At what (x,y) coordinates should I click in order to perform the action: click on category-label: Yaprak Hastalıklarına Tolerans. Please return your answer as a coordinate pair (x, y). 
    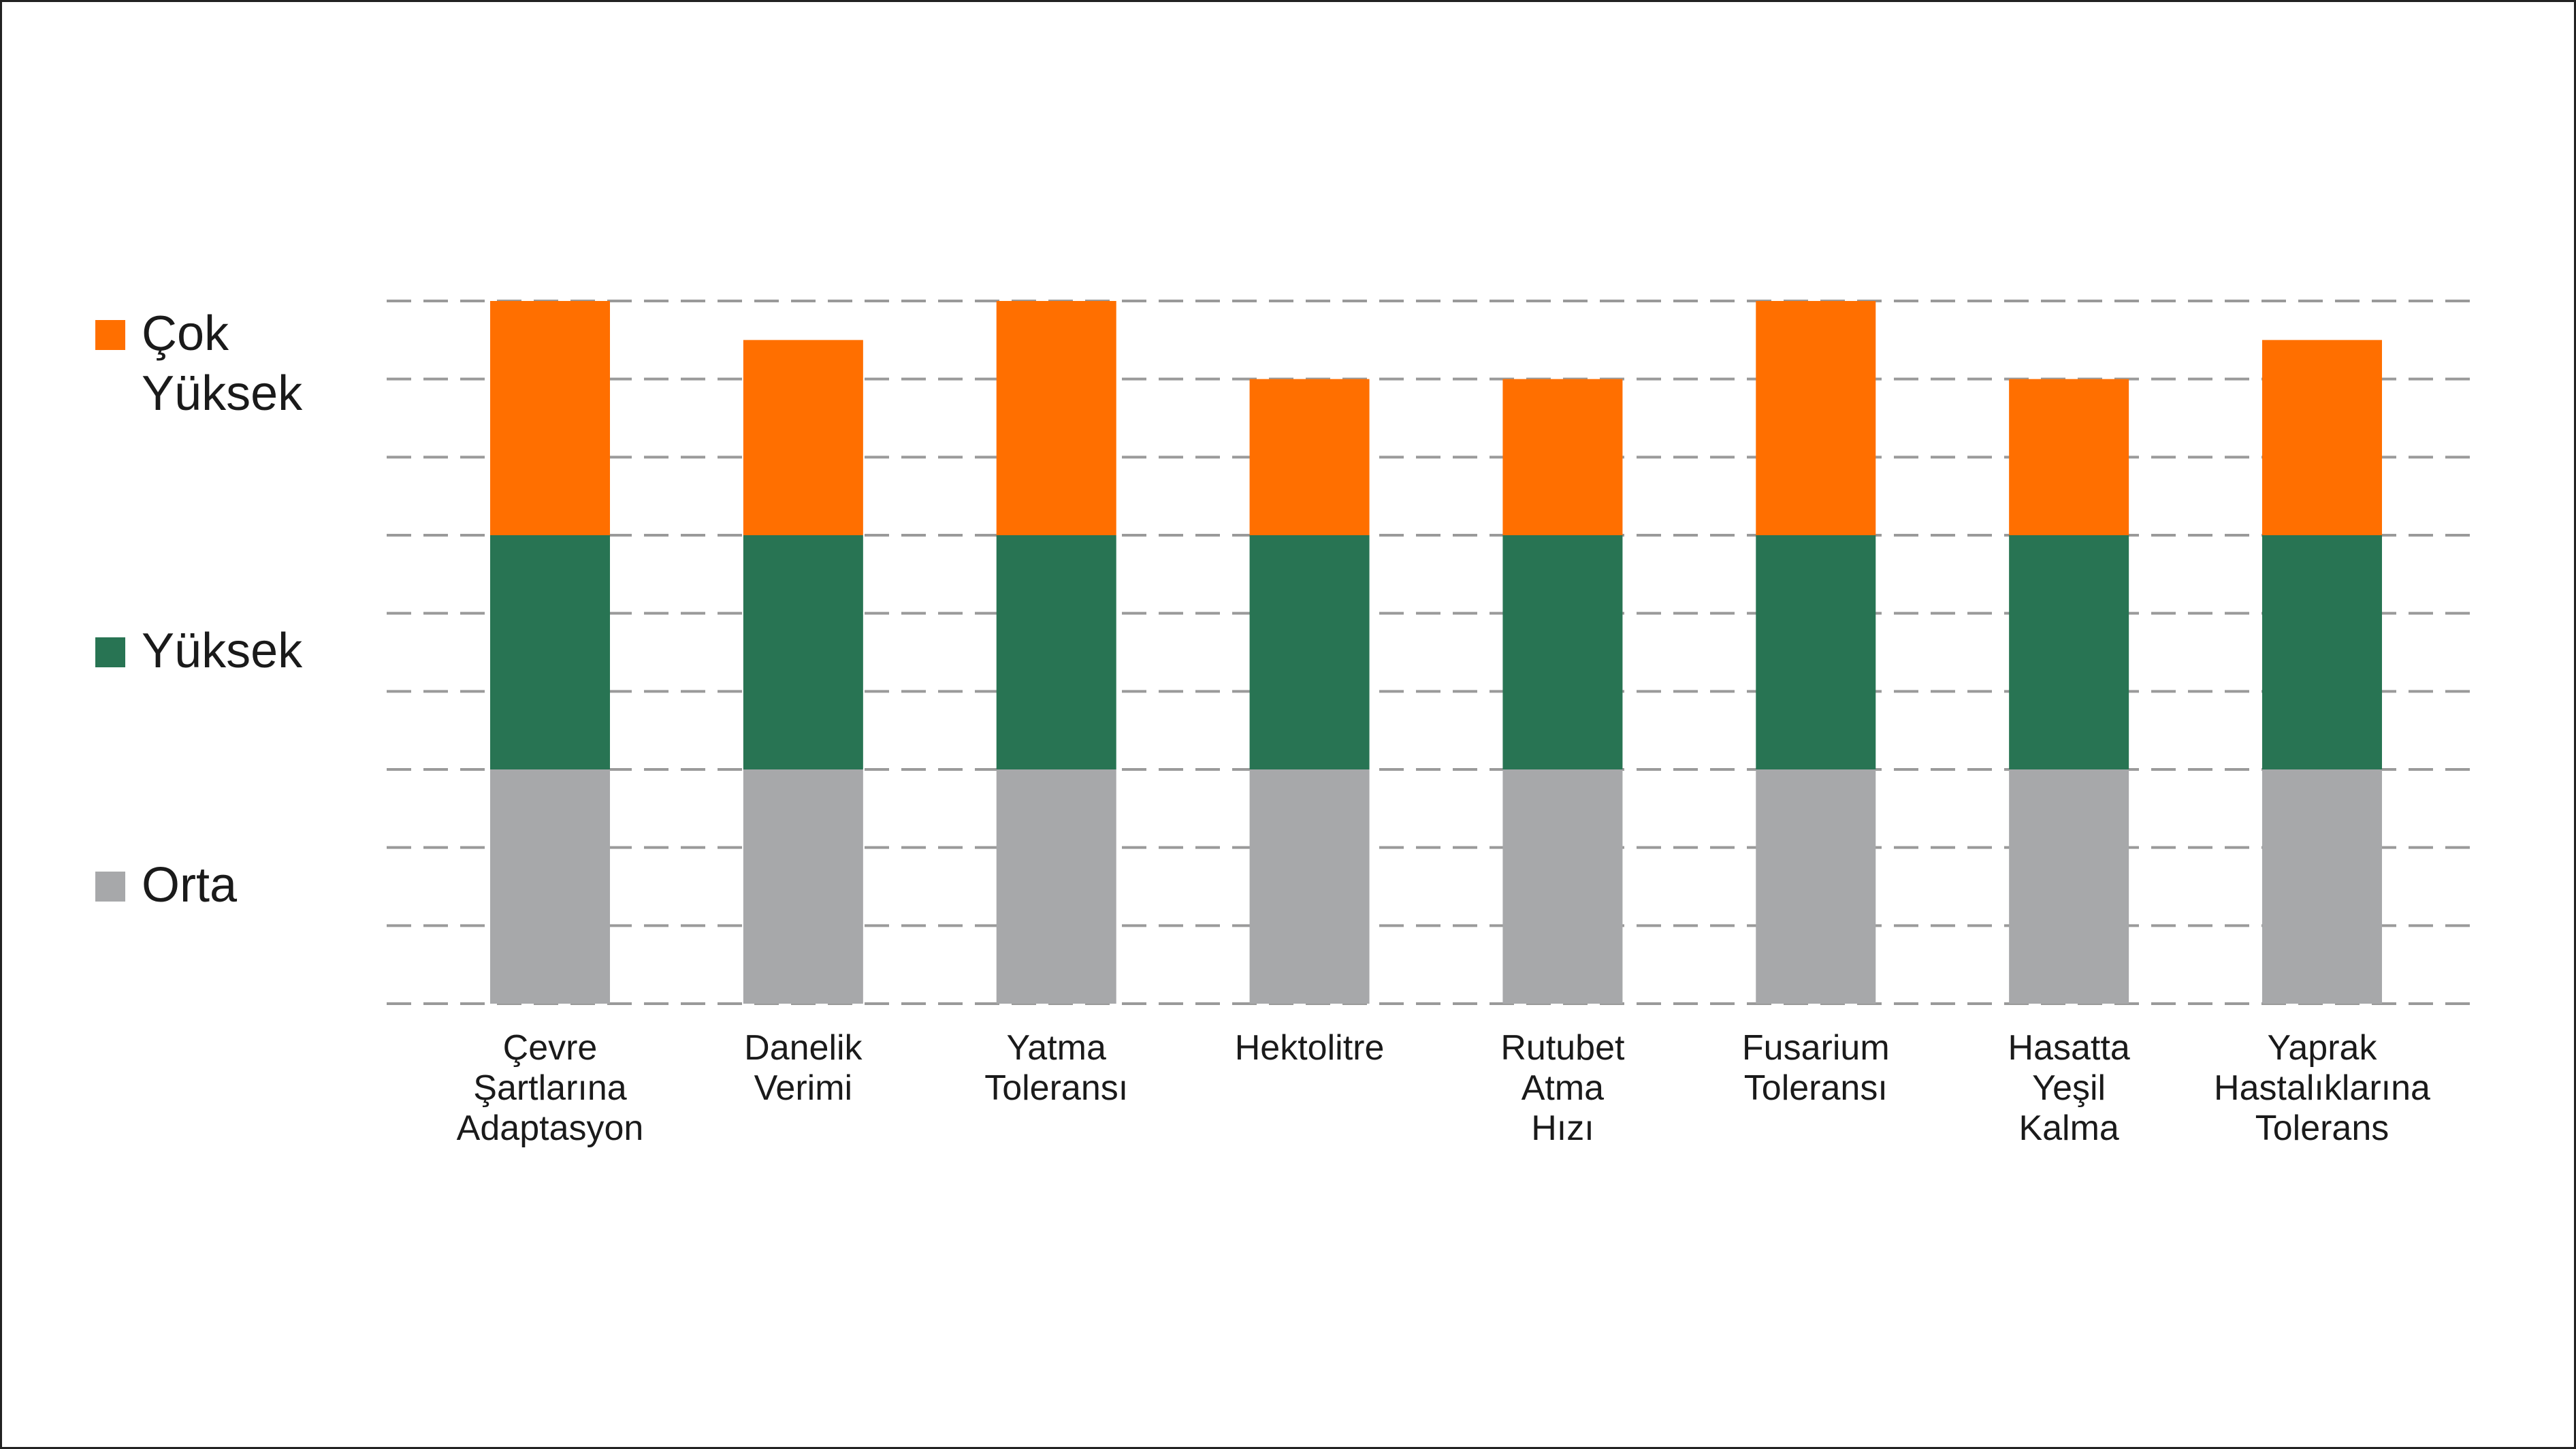
    Looking at the image, I should click on (2322, 1088).